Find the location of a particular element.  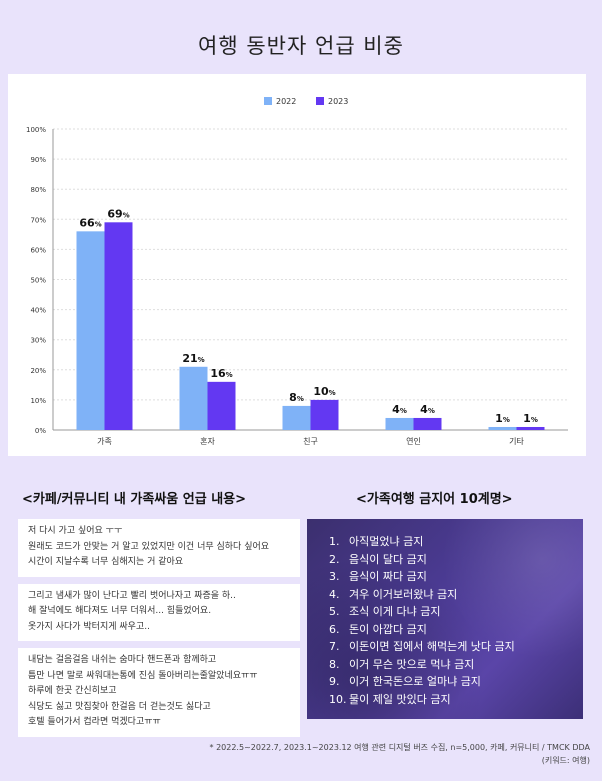

data-label: 10% is located at coordinates (324, 391).